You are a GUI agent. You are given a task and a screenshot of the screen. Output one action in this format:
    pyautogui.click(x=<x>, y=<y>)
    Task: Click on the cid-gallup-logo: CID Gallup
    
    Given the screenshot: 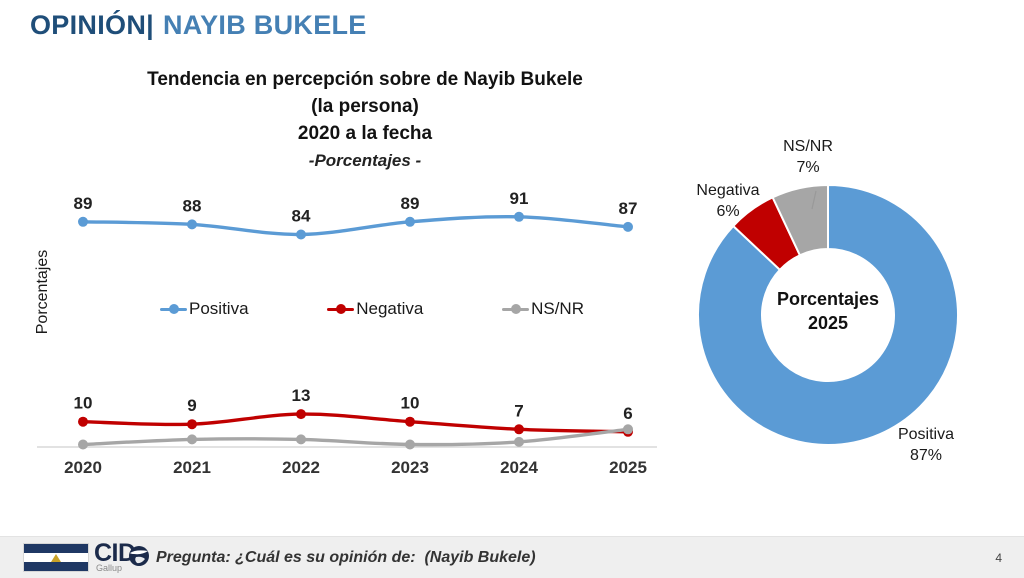 What is the action you would take?
    pyautogui.click(x=115, y=556)
    